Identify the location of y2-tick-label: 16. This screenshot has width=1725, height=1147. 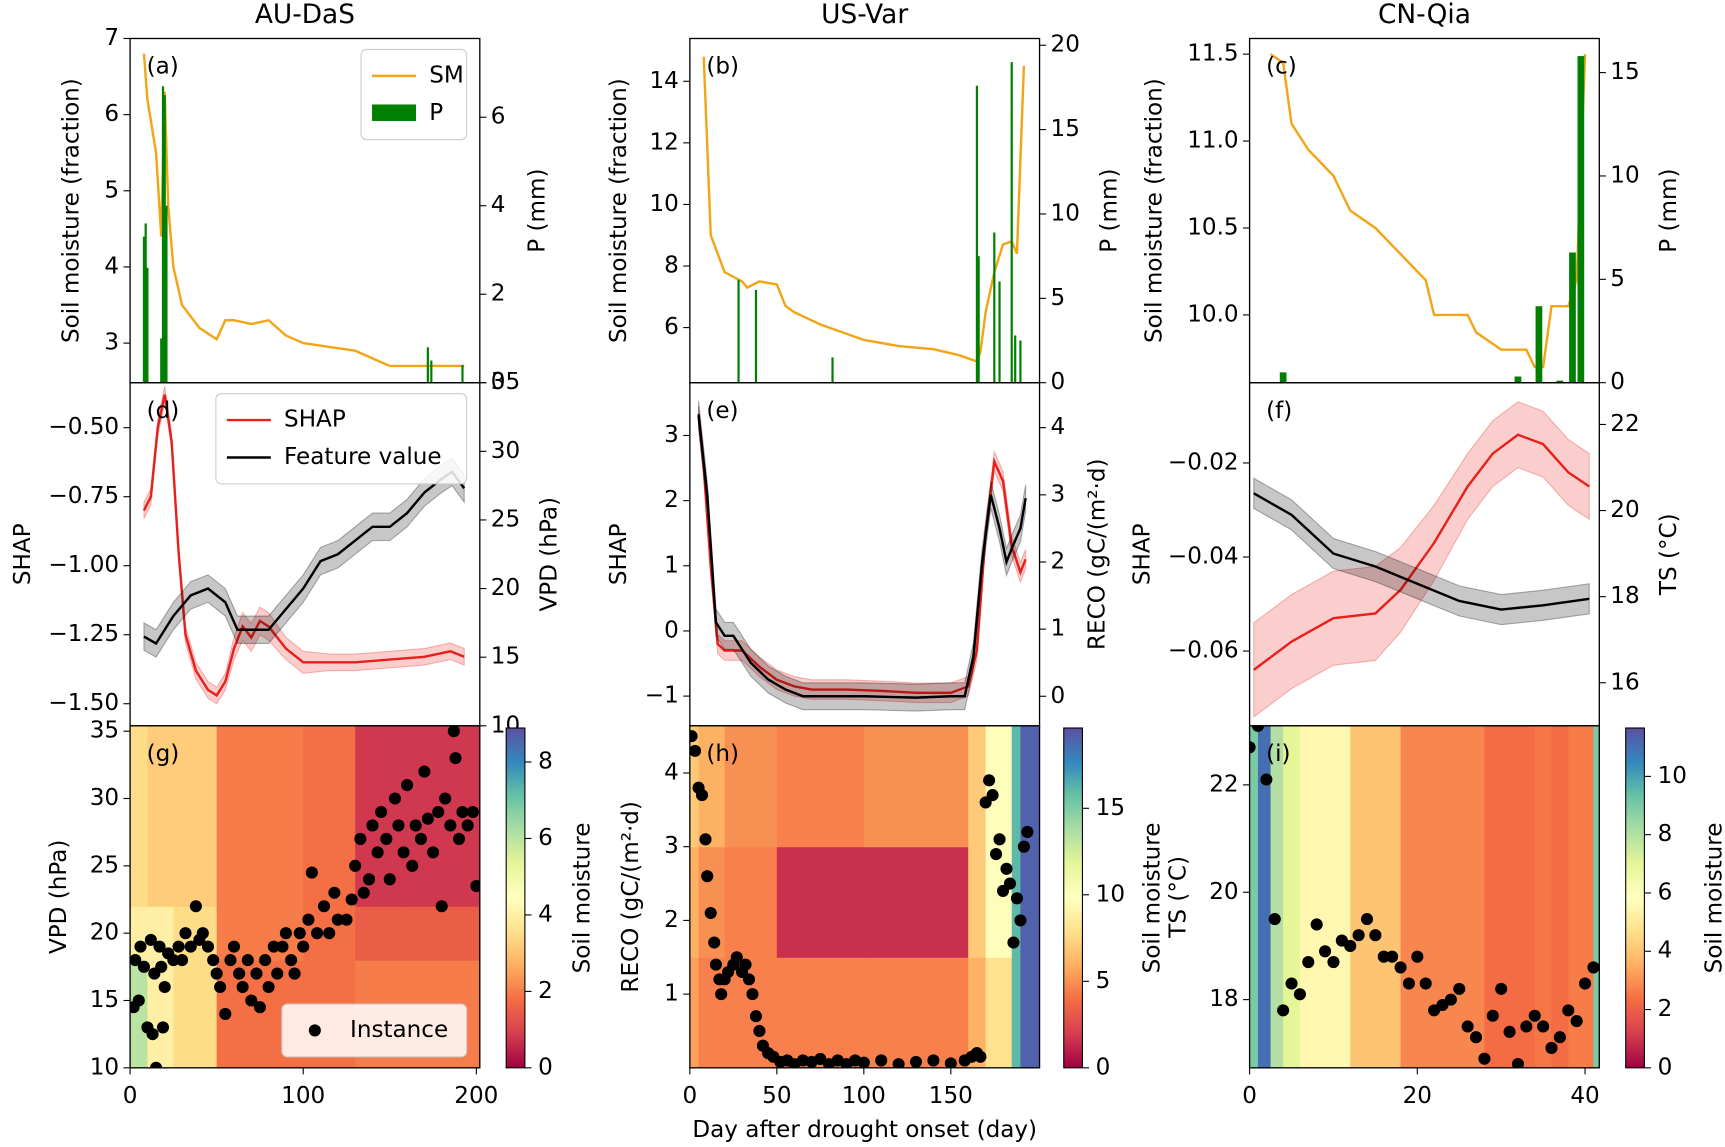
(1624, 682).